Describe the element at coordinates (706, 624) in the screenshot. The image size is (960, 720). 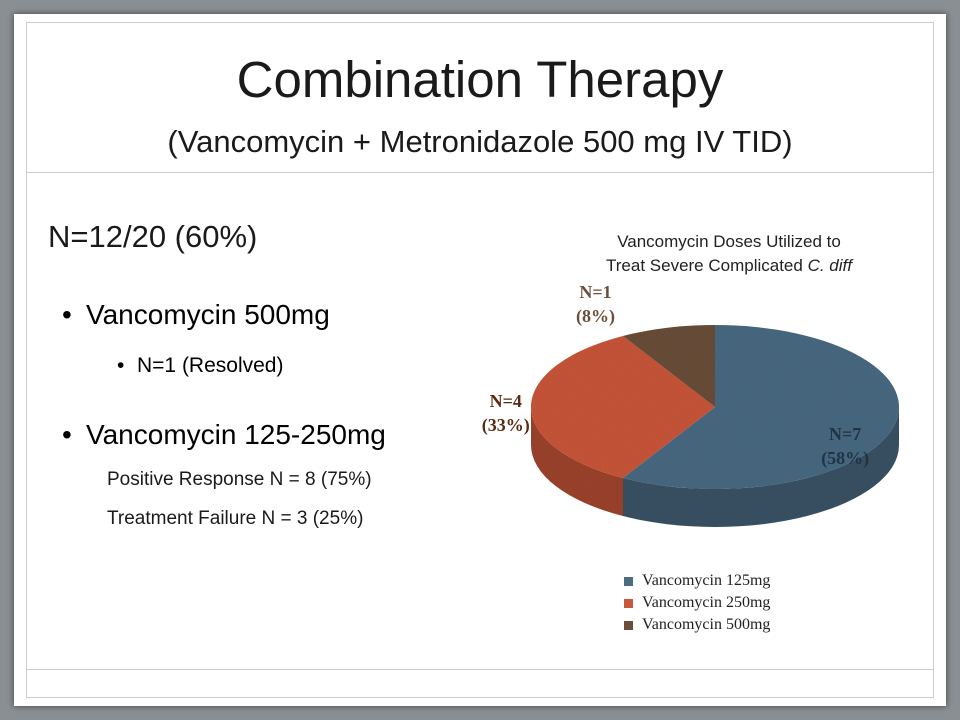
I see `legend-label: Vancomycin 500mg` at that location.